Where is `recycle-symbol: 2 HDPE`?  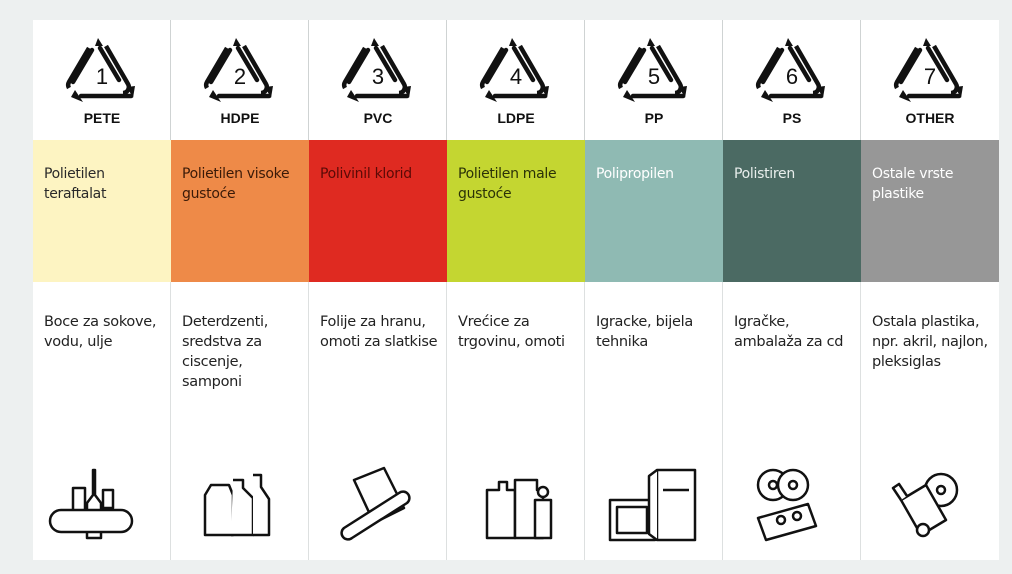
recycle-symbol: 2 HDPE is located at coordinates (238, 82).